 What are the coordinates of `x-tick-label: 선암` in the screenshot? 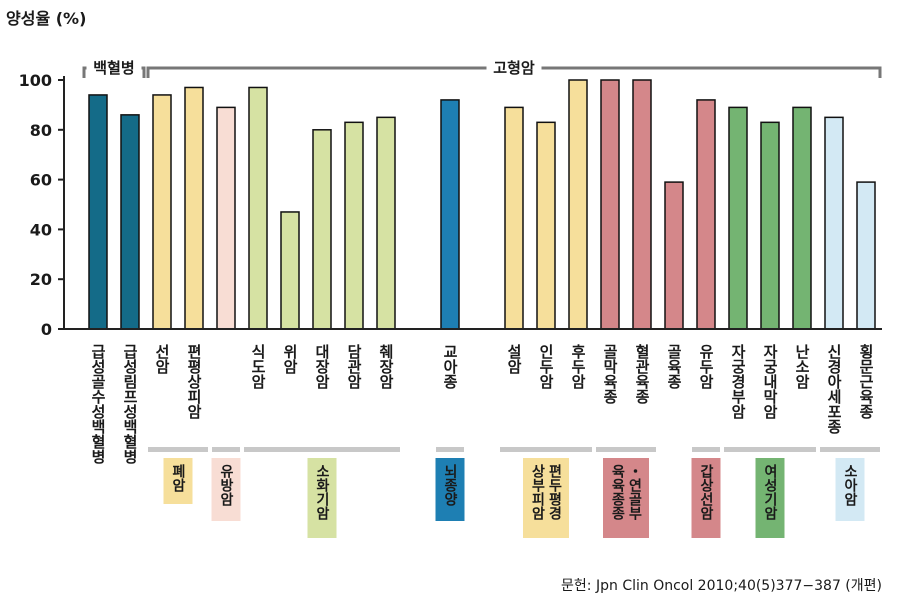 It's located at (162, 359).